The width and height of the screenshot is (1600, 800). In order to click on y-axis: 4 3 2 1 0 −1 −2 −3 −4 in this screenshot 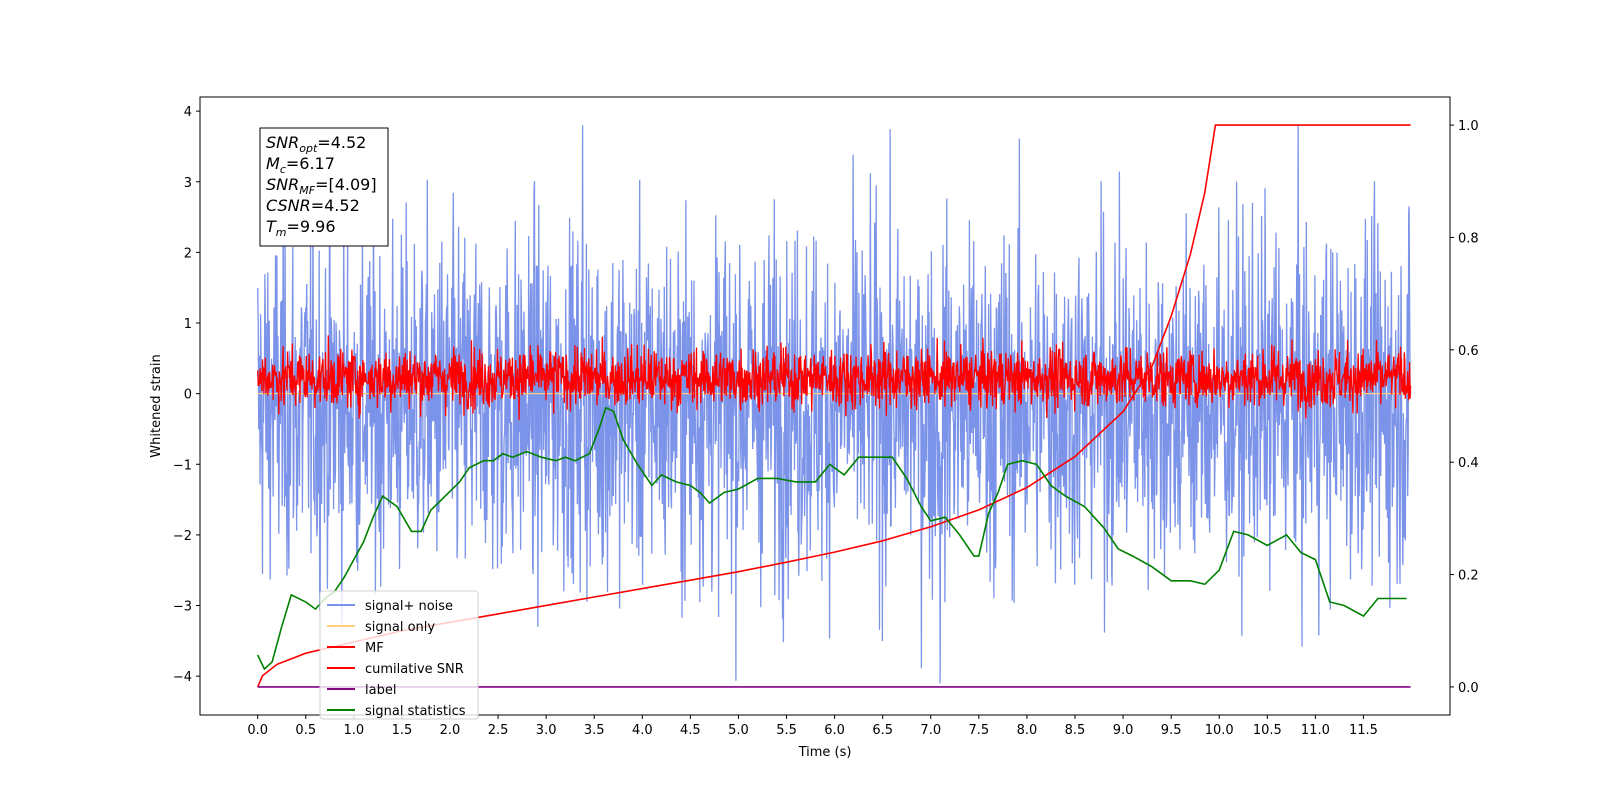, I will do `click(186, 395)`.